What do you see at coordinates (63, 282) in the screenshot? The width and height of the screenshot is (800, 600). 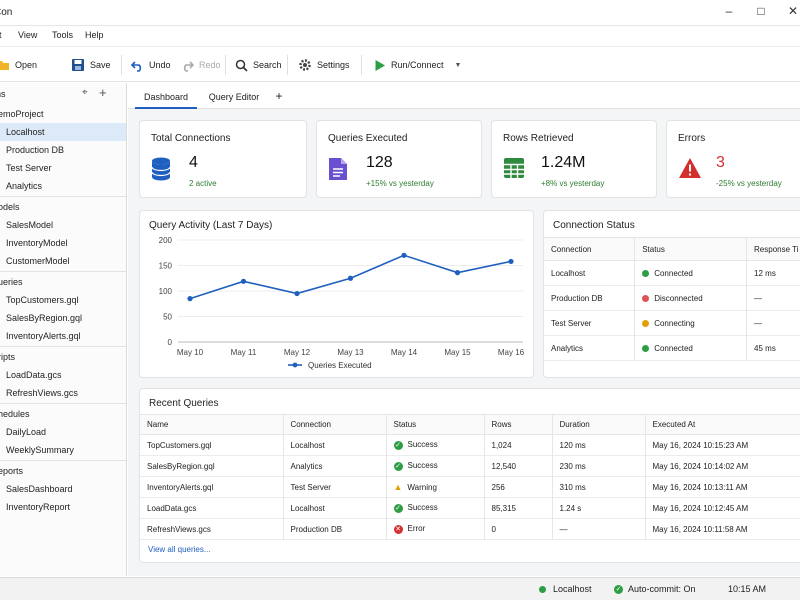 I see `sidebar-group: ueries` at bounding box center [63, 282].